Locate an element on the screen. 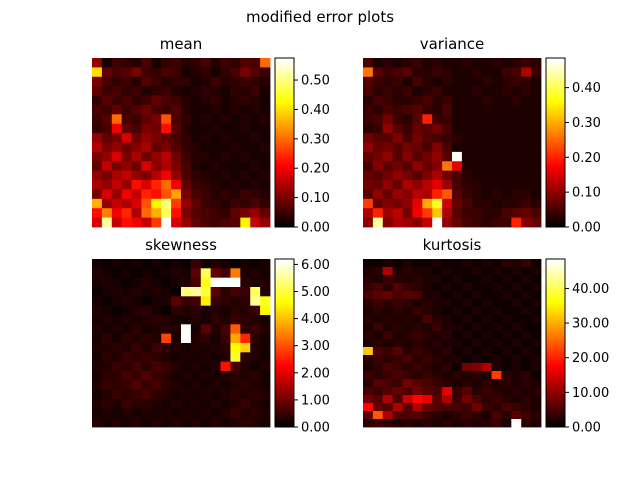  colorbar-tick-label: 20.00 is located at coordinates (590, 358).